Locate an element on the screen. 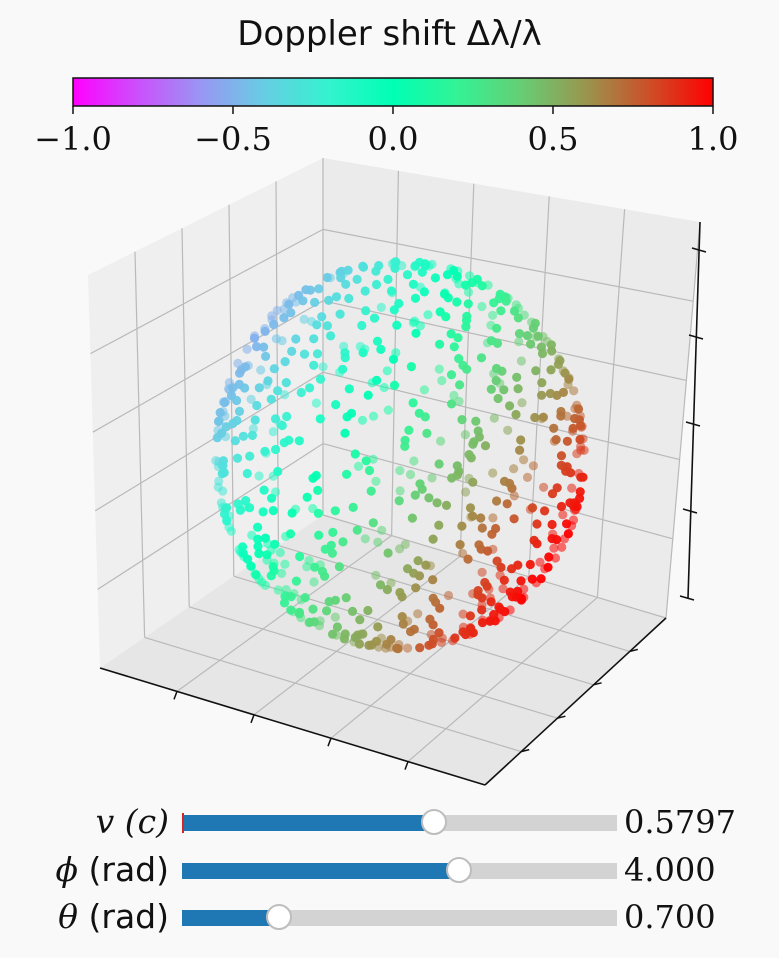 The image size is (779, 958). slider-value: 4.000 is located at coordinates (670, 870).